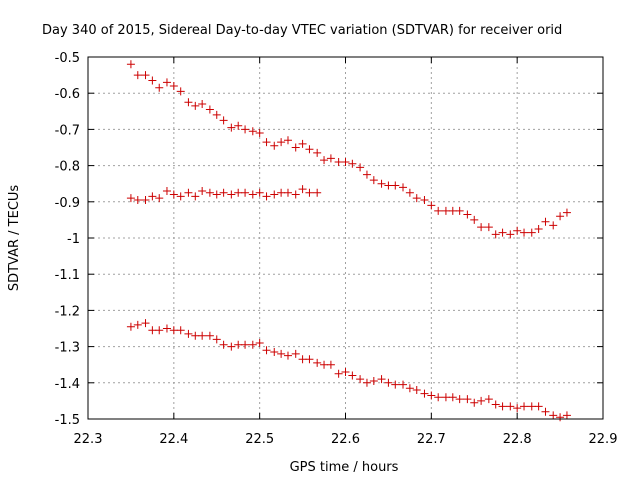  What do you see at coordinates (344, 467) in the screenshot?
I see `x-axis-label: GPS time / hours` at bounding box center [344, 467].